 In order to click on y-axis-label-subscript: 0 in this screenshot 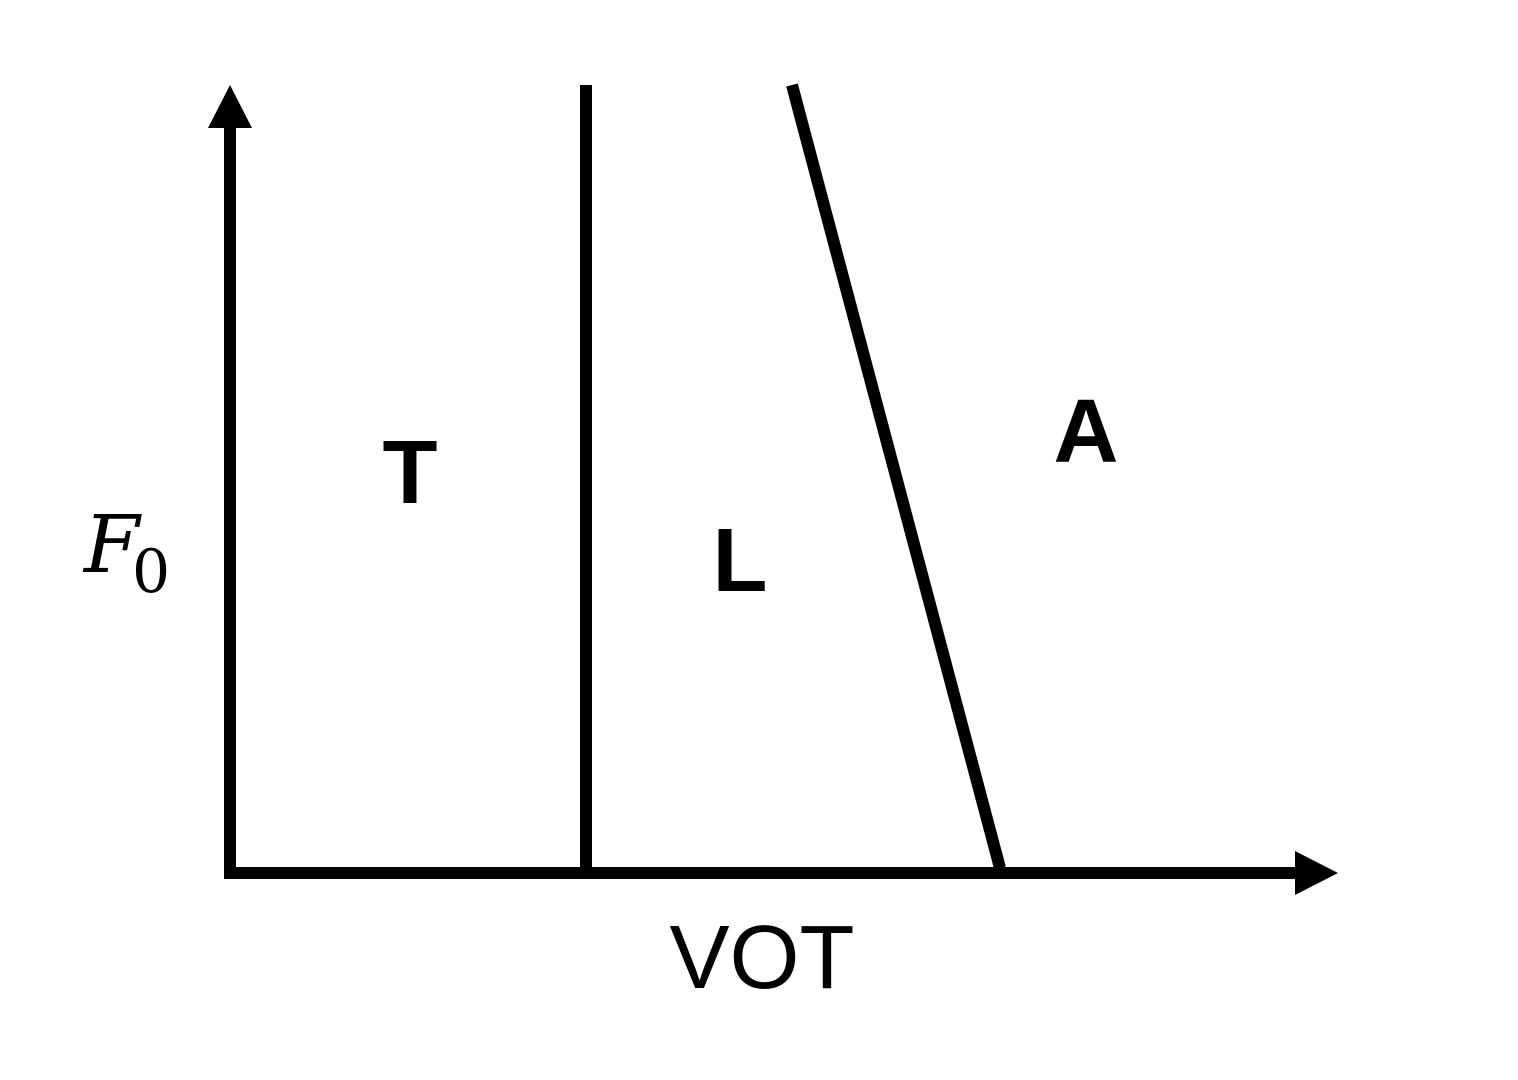, I will do `click(151, 572)`.